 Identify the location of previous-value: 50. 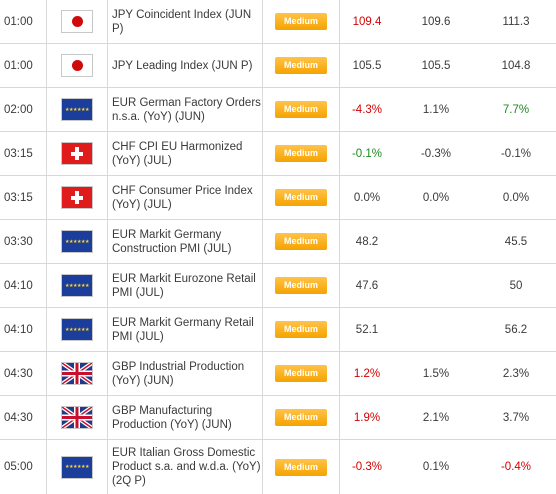
(516, 285).